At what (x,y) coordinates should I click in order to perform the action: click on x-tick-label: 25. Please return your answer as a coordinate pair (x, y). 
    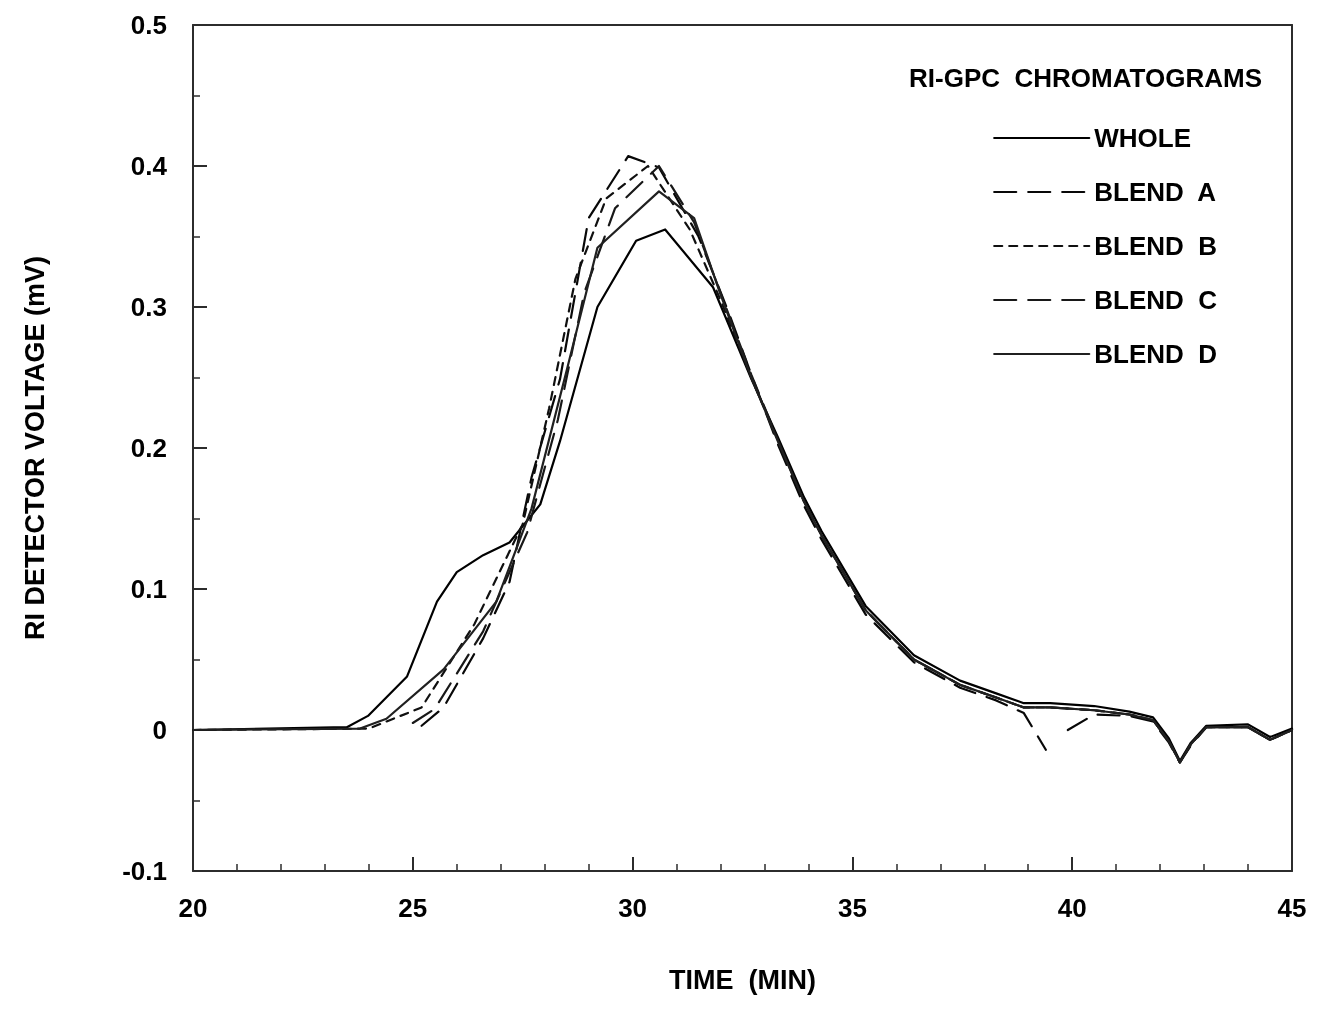
    Looking at the image, I should click on (413, 908).